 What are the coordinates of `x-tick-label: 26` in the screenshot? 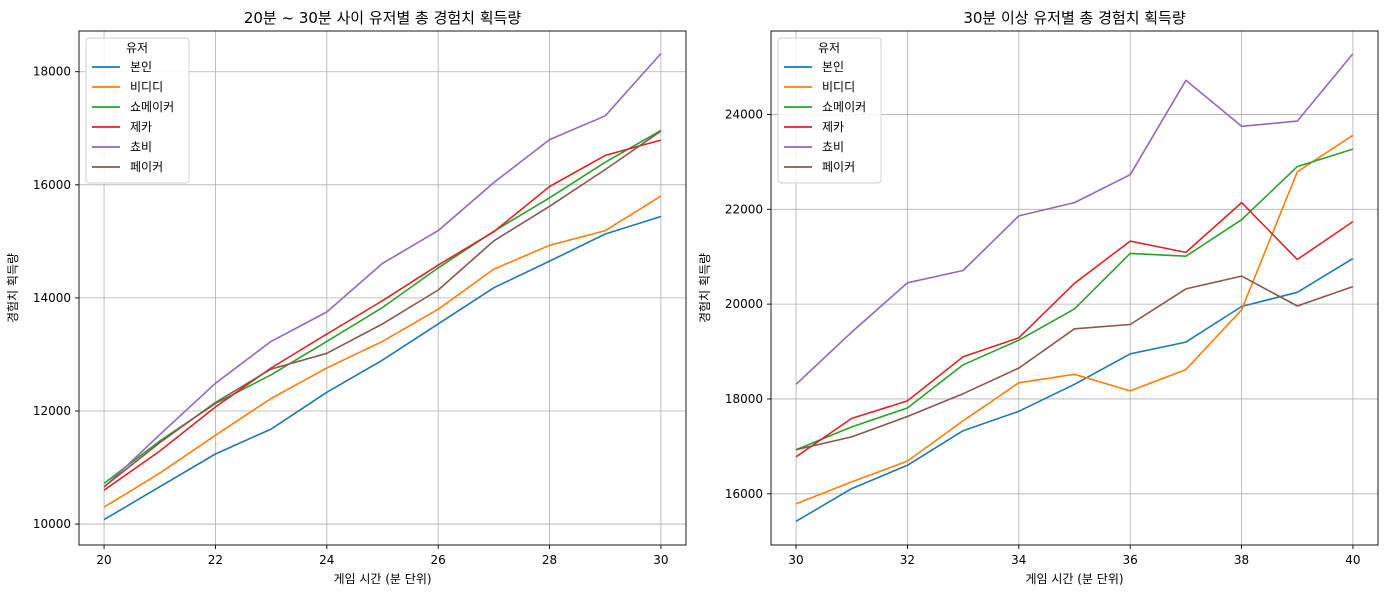 It's located at (438, 560).